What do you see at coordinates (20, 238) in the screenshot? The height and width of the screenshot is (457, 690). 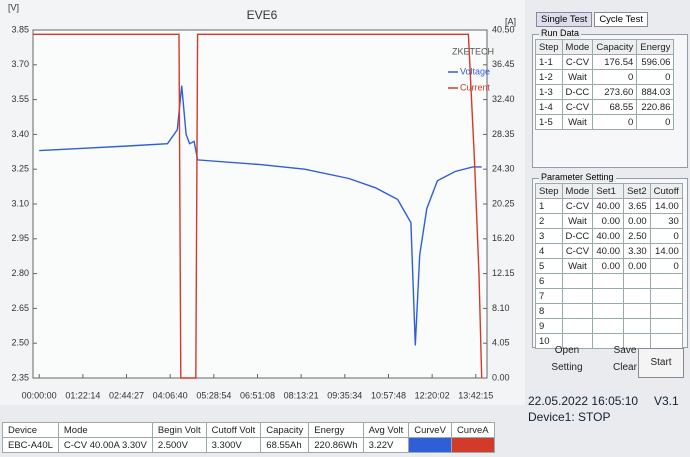 I see `y-tick-label: 2.95` at bounding box center [20, 238].